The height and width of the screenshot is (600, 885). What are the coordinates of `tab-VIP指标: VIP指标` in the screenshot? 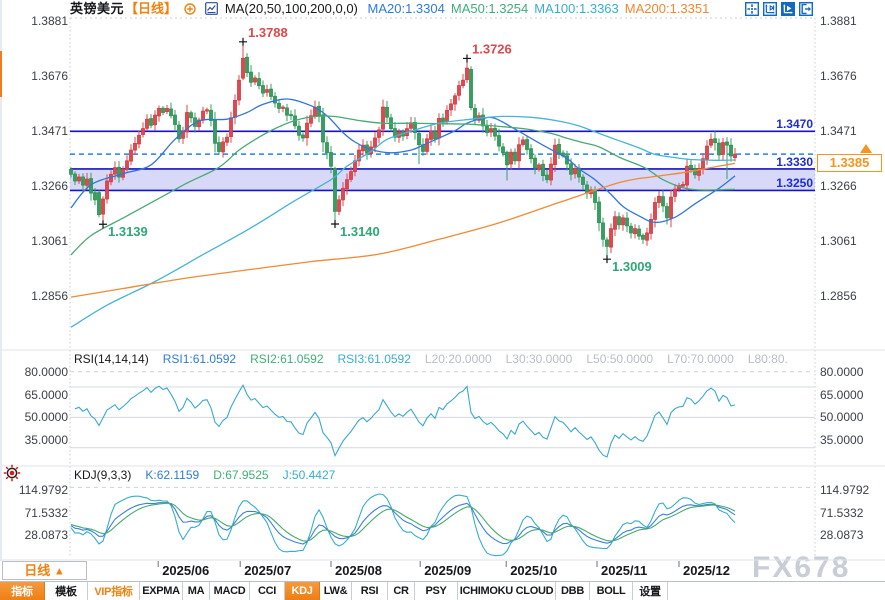 It's located at (114, 591).